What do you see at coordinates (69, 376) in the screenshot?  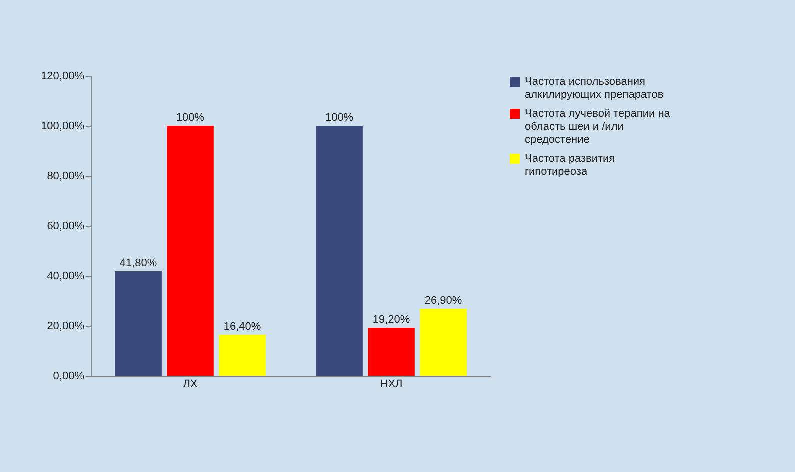 I see `y-tick-label: 0,00%` at bounding box center [69, 376].